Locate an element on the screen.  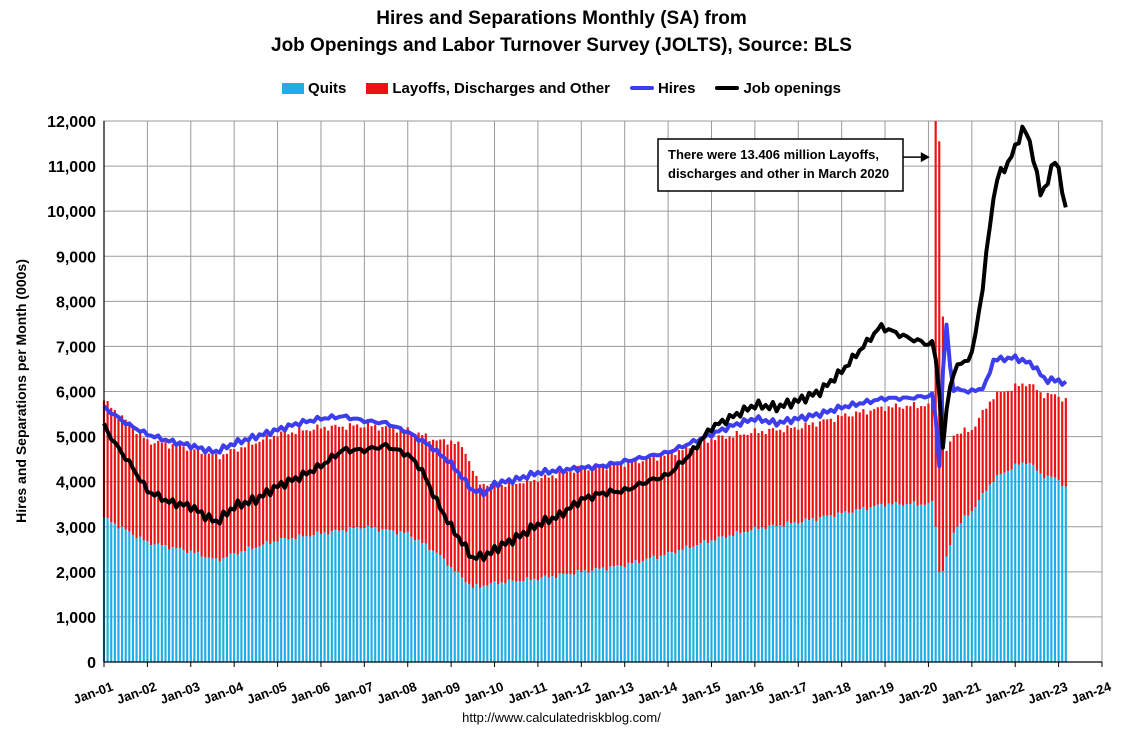
x-tick-label: Jan-09 is located at coordinates (440, 693).